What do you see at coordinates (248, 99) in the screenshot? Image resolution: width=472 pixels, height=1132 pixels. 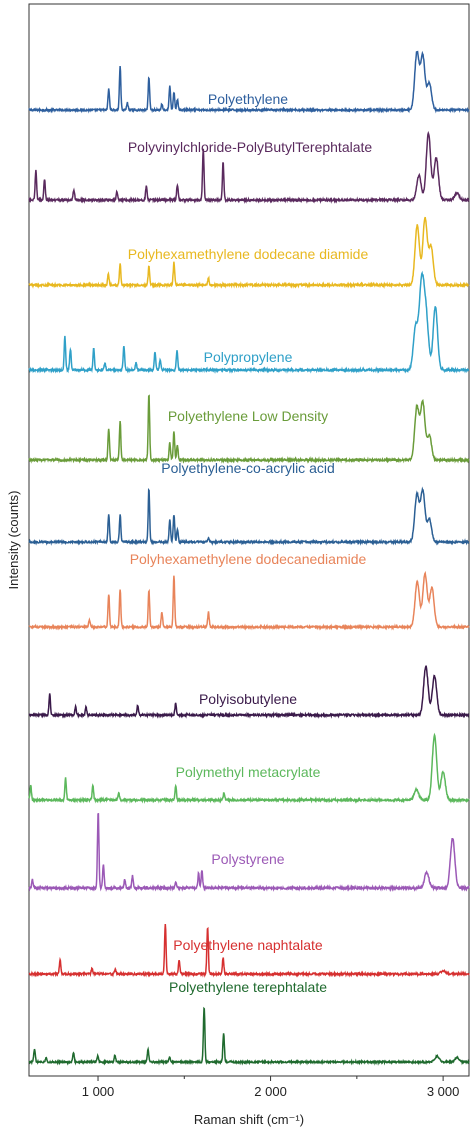 I see `series-label-1: Polyethylene` at bounding box center [248, 99].